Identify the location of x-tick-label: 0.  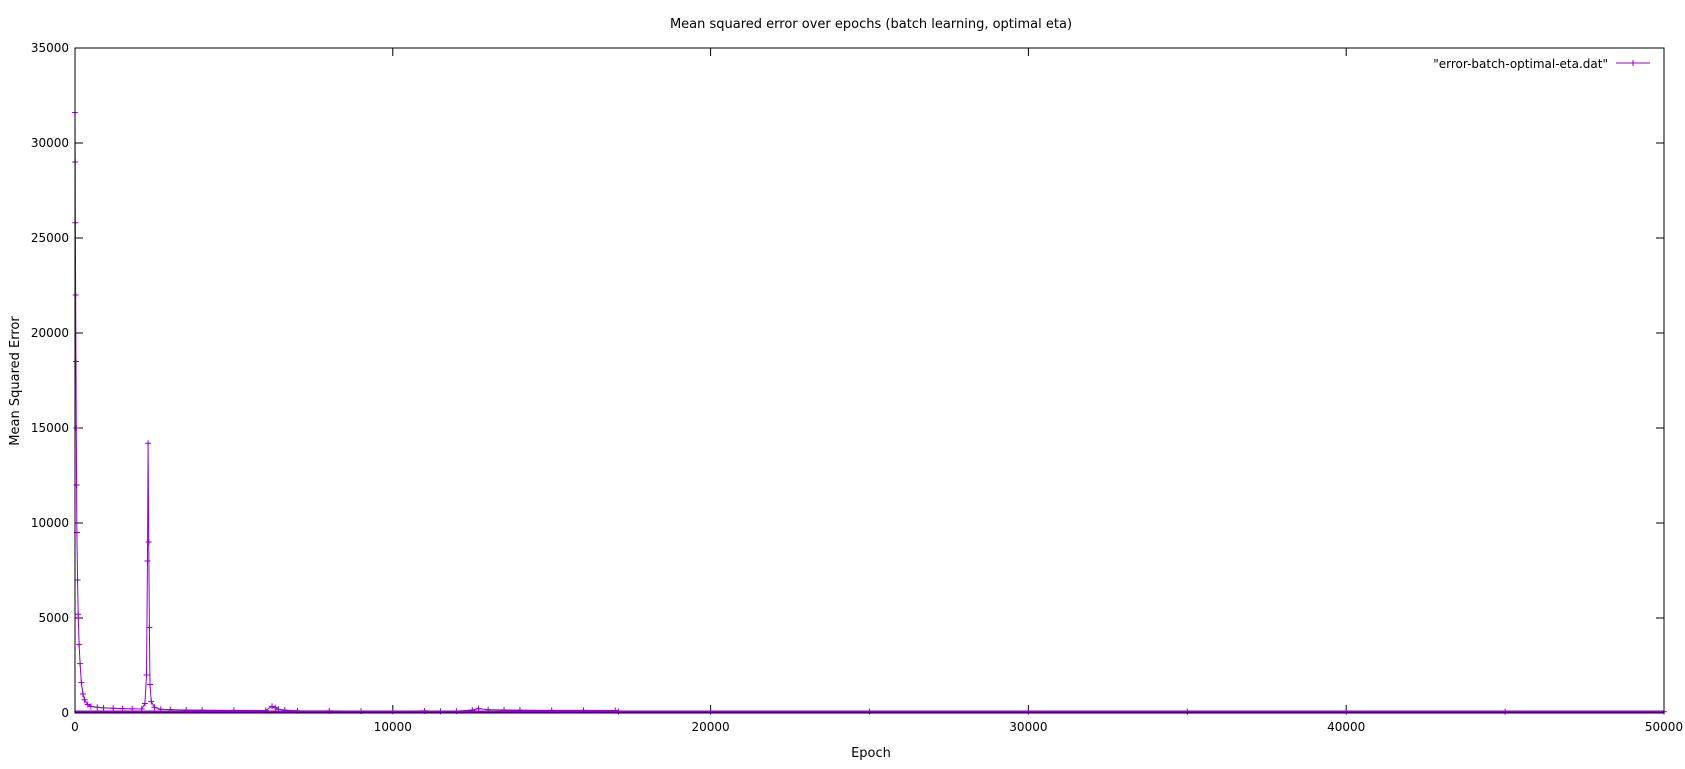
(75, 727).